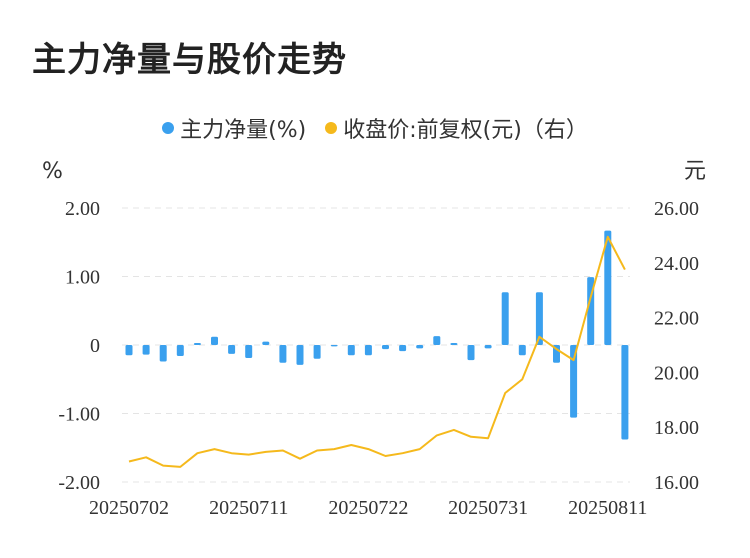  What do you see at coordinates (79, 415) in the screenshot?
I see `left-tick-label: -1.00` at bounding box center [79, 415].